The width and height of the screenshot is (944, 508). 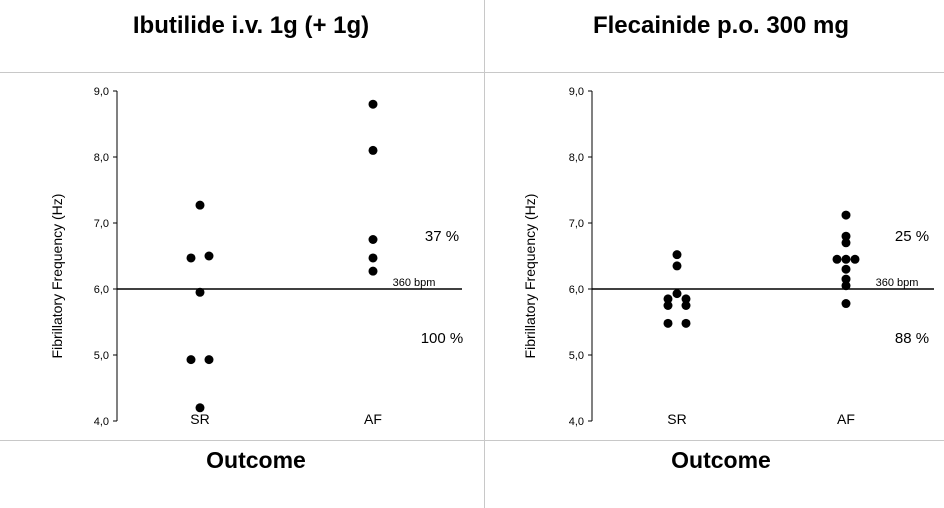 I want to click on left-y-tick-label: 5,0, so click(x=101, y=356).